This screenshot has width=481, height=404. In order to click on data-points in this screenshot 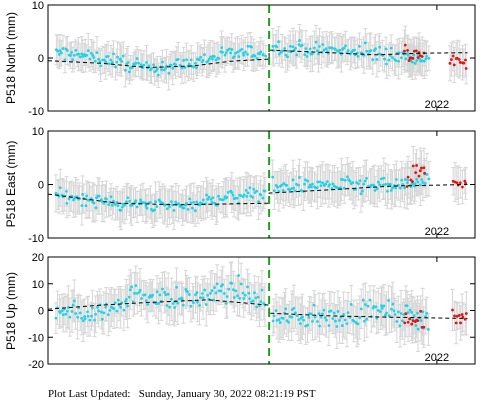, I will do `click(261, 302)`.